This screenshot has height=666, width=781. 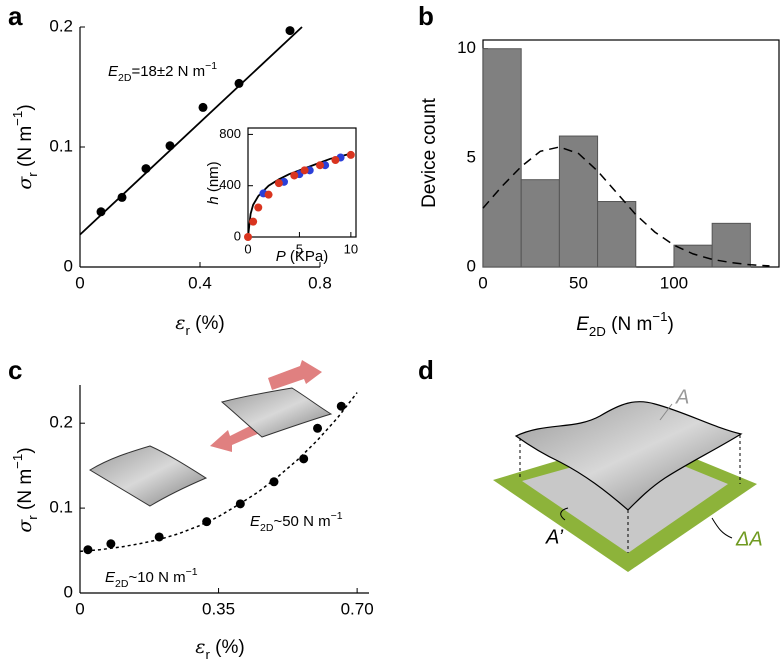 I want to click on x-axis-label: P (KPa), so click(x=302, y=256).